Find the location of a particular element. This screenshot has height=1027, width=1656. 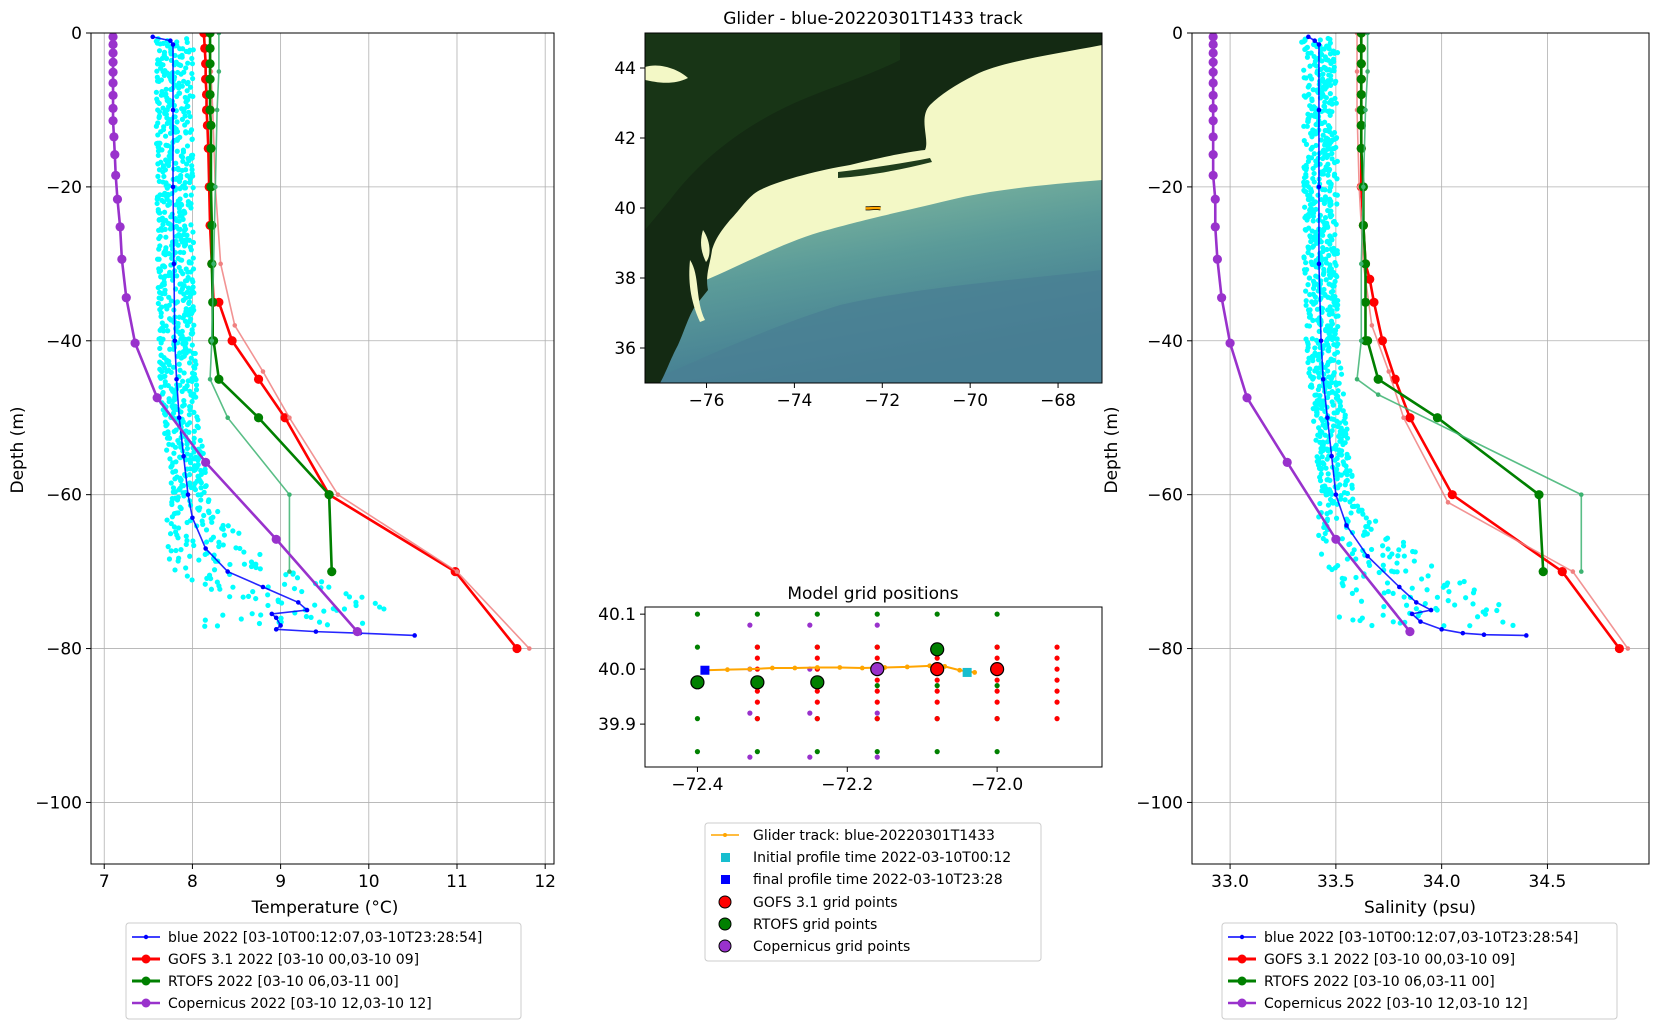

glider-track-point is located at coordinates (975, 672).